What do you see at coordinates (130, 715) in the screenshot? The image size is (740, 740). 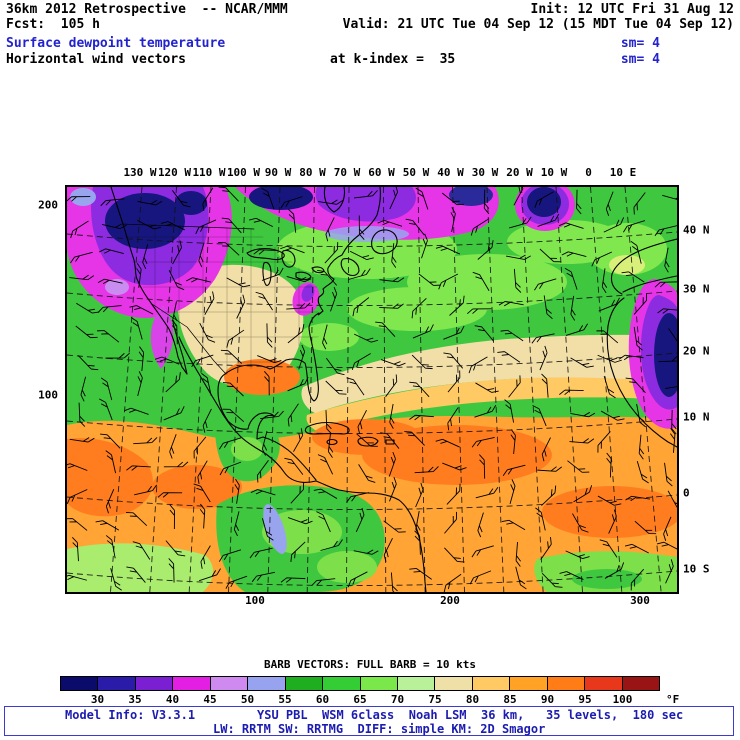 I see `model-version: Model Info: V3.3.1` at bounding box center [130, 715].